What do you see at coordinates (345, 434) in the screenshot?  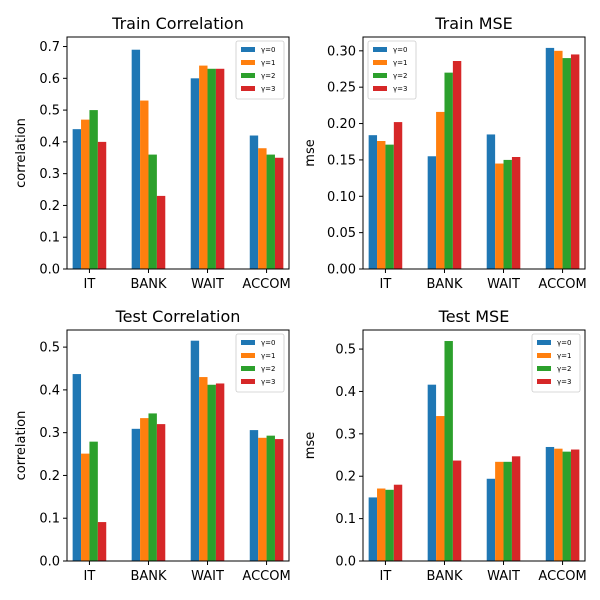 I see `y-tick-label: 0.3` at bounding box center [345, 434].